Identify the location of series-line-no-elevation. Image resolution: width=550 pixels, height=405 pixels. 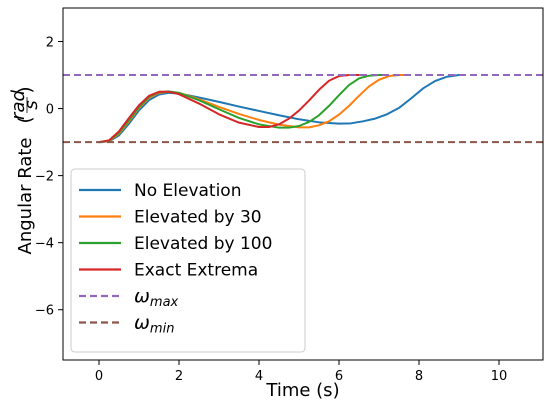
(282, 109).